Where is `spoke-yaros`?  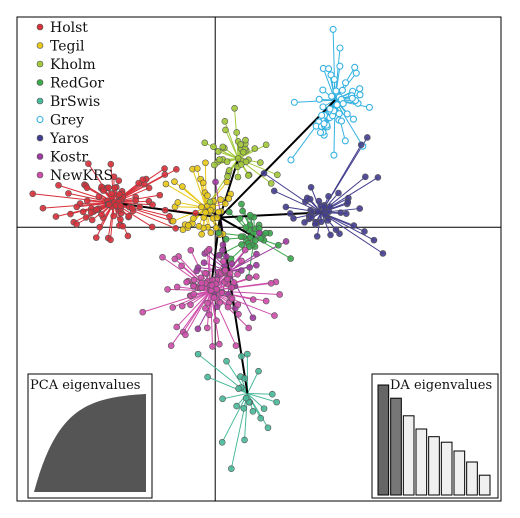 spoke-yaros is located at coordinates (341, 178).